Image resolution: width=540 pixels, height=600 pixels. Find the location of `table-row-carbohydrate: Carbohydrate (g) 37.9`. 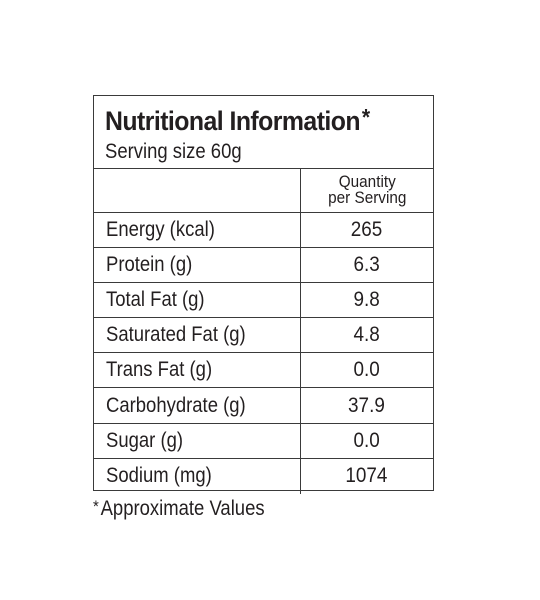

table-row-carbohydrate: Carbohydrate (g) 37.9 is located at coordinates (263, 405).